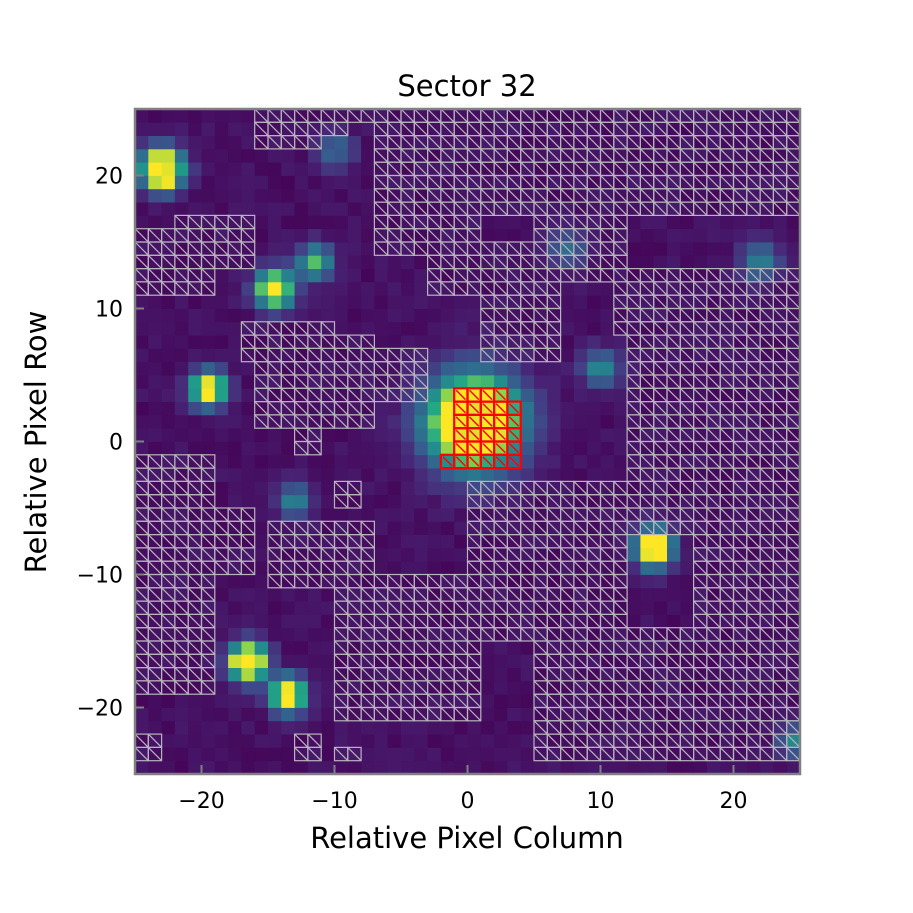 Image resolution: width=913 pixels, height=913 pixels. Describe the element at coordinates (468, 801) in the screenshot. I see `x-tick-label: 0` at that location.